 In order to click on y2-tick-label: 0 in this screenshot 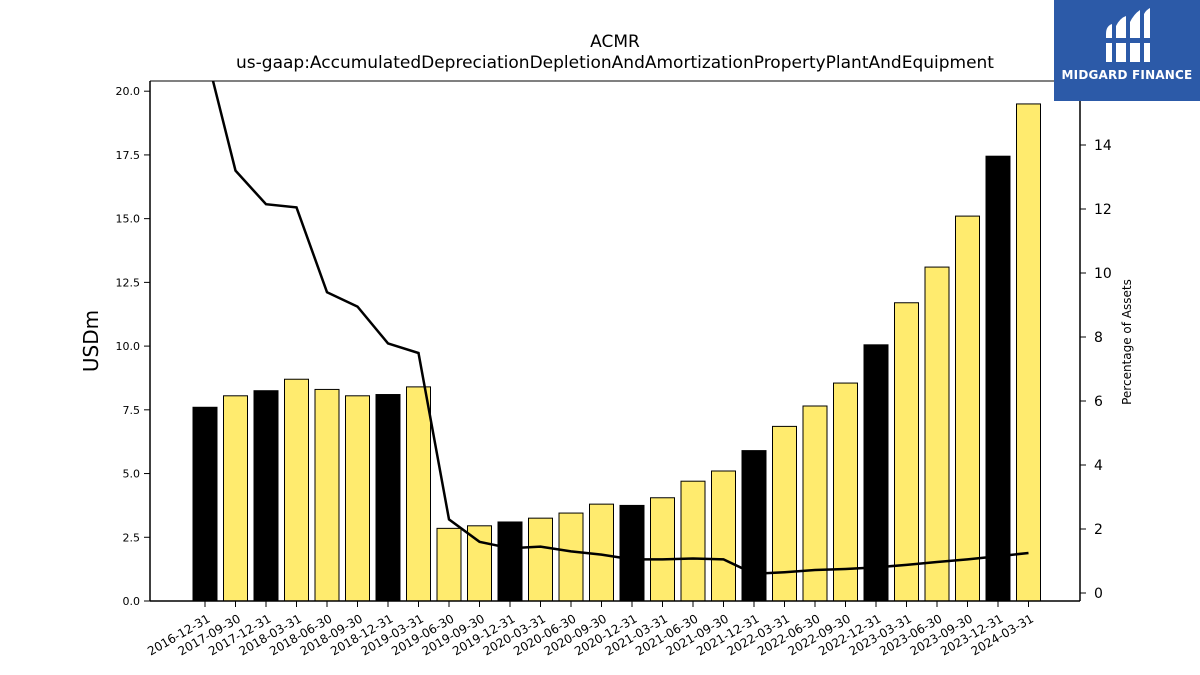, I will do `click(1098, 594)`.